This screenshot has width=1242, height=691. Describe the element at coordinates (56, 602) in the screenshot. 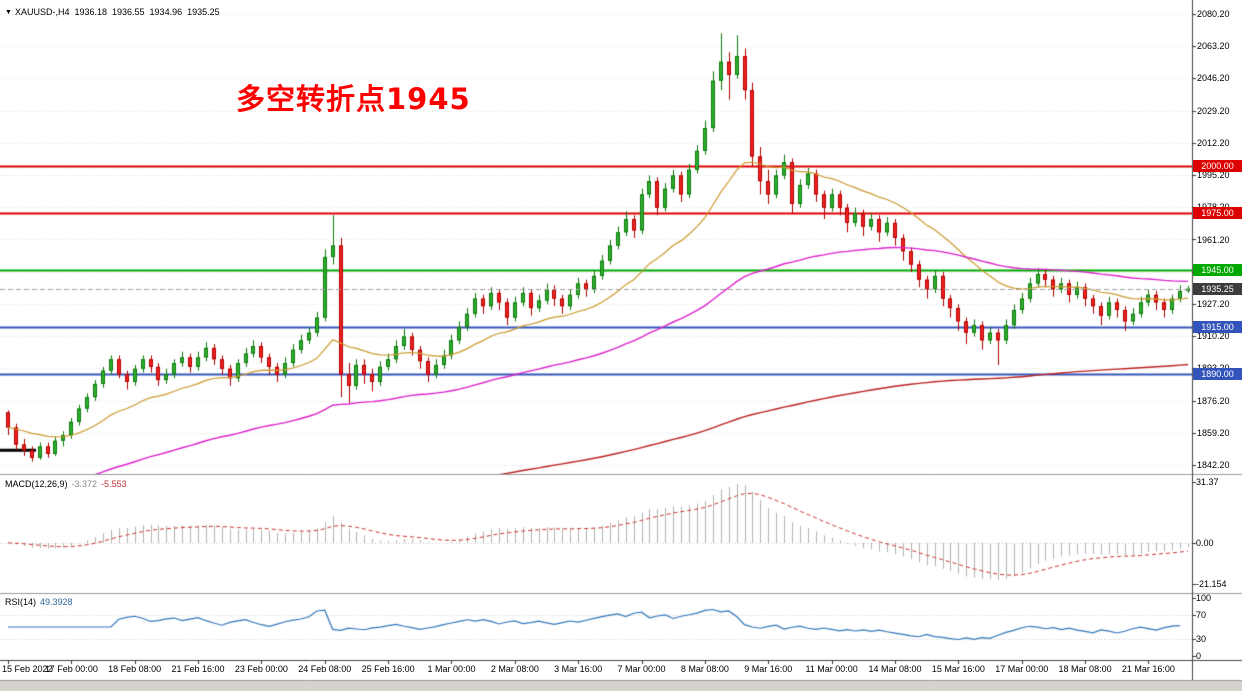

I see `rsi-value: 49.3928` at that location.